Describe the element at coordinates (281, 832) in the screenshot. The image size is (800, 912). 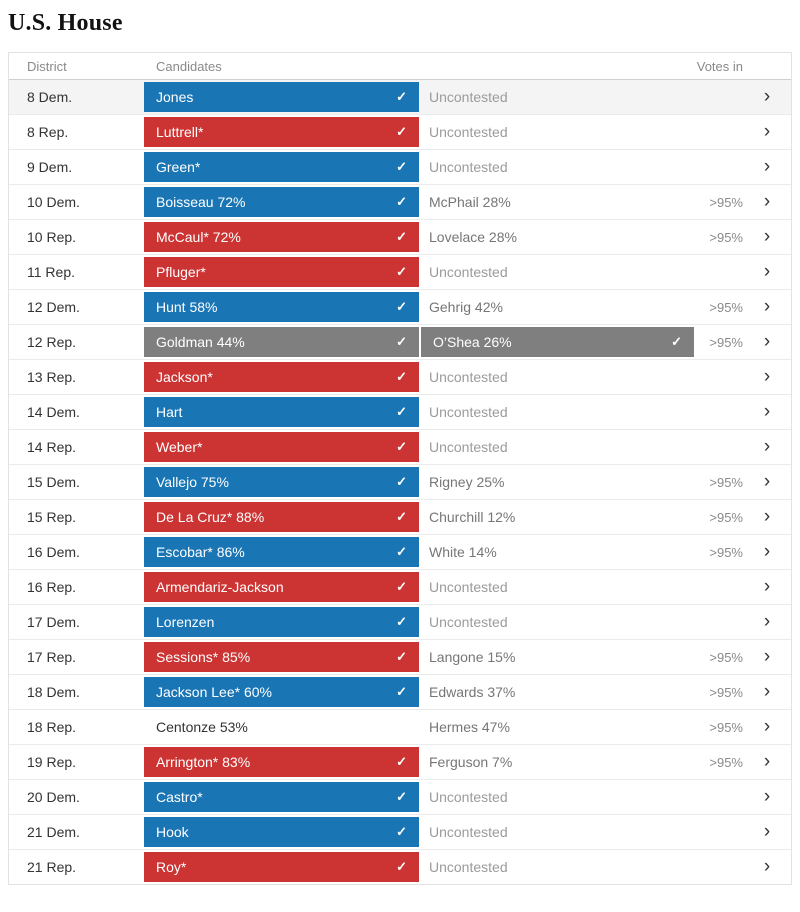
I see `candidate-bar: Hook ✓` at that location.